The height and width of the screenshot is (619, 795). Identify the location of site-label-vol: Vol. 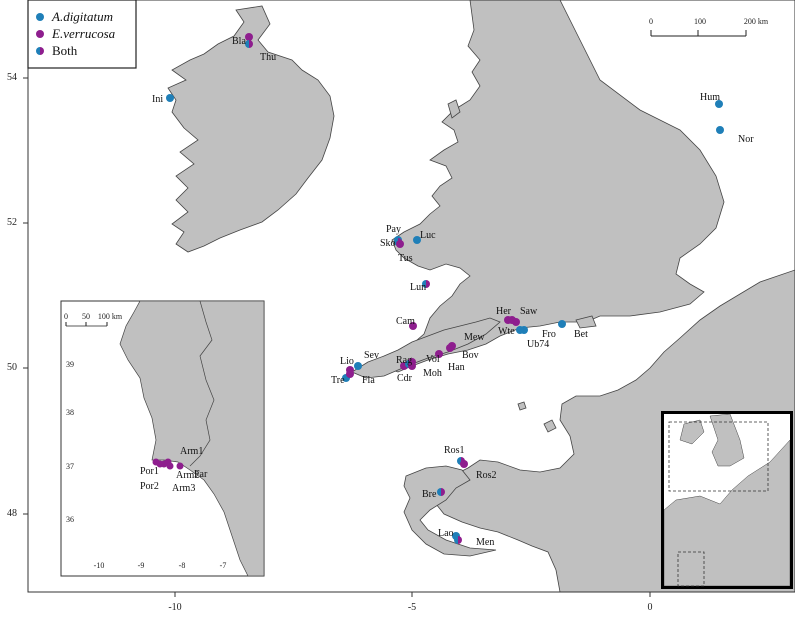
(433, 359).